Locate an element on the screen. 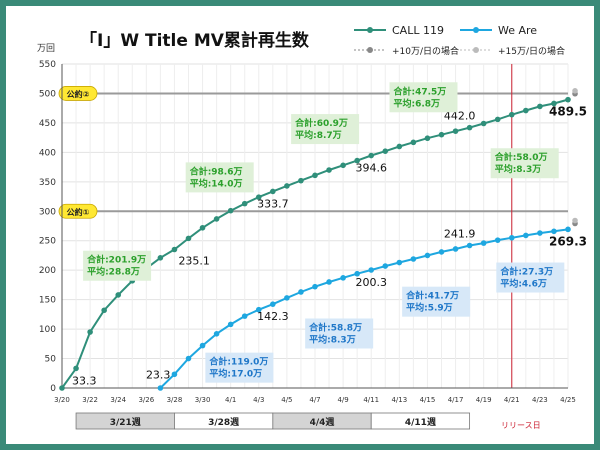 This screenshot has height=450, width=600. week-band: 4/4週 is located at coordinates (322, 421).